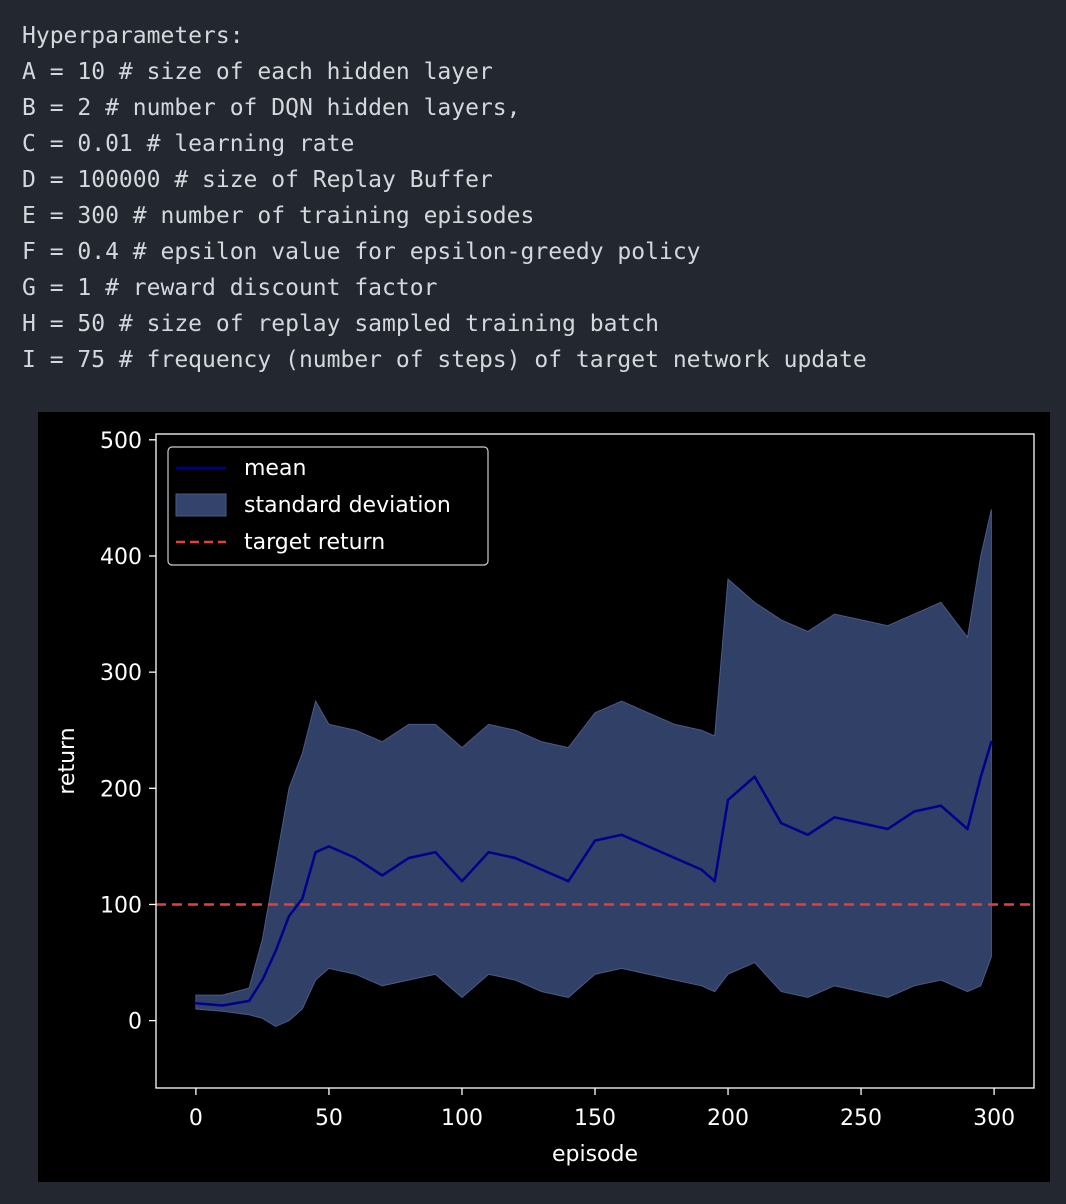 Image resolution: width=1066 pixels, height=1204 pixels. What do you see at coordinates (275, 468) in the screenshot?
I see `legend-label: mean` at bounding box center [275, 468].